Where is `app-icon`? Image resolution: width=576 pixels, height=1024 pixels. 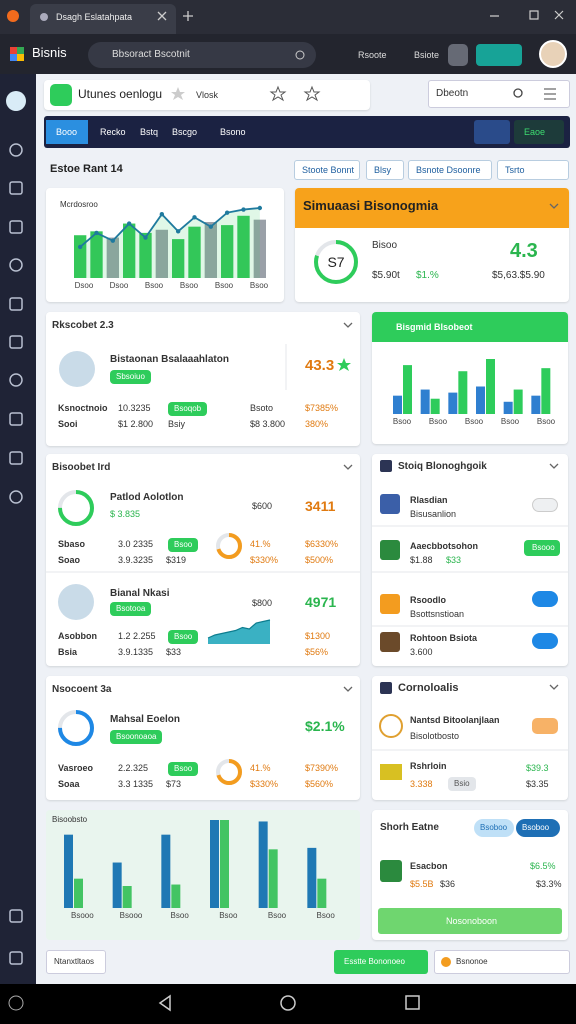
app-icon is located at coordinates (61, 95).